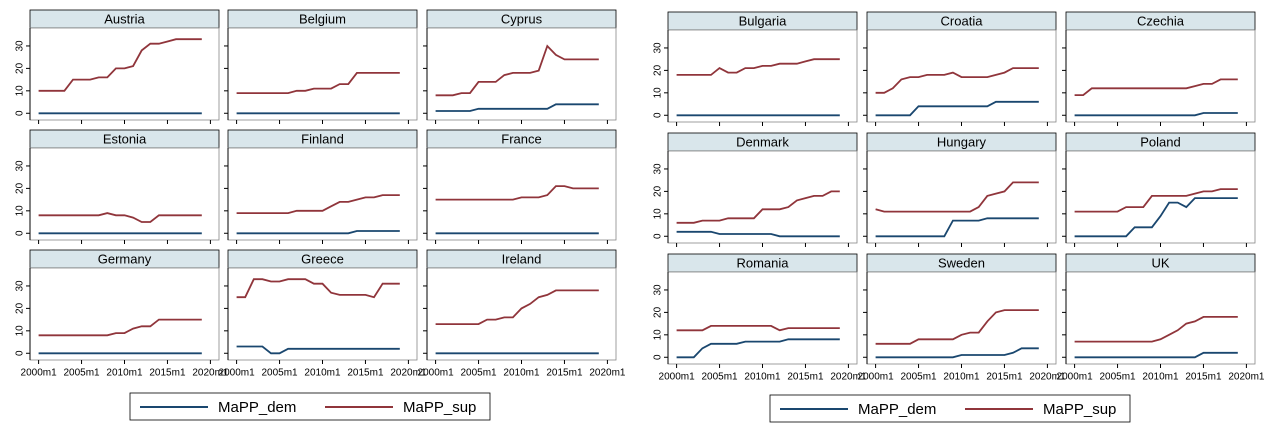 This screenshot has width=1268, height=423. I want to click on facet-title: Hungary, so click(962, 141).